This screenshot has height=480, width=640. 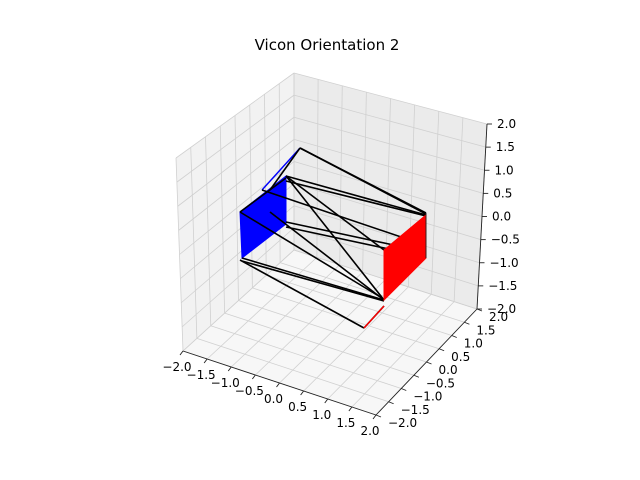 I want to click on x-tick-label: 1.0, so click(x=321, y=415).